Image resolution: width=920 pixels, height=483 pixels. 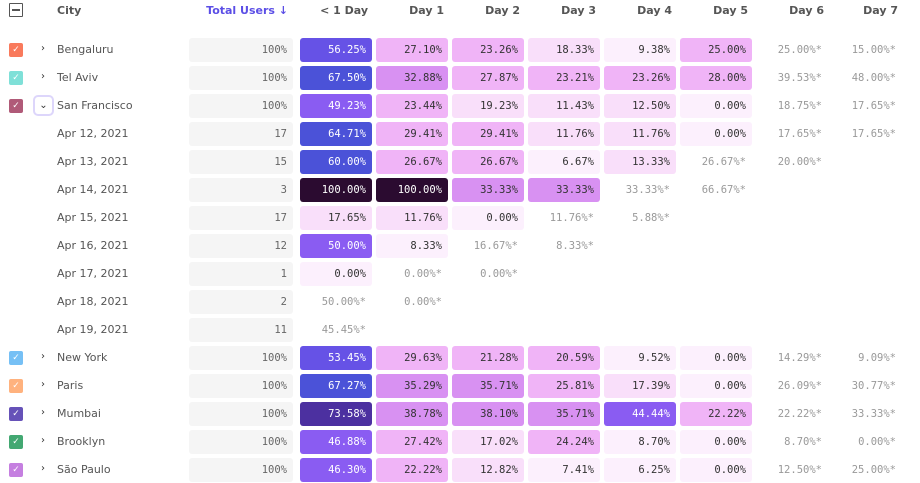 I want to click on retention-cell: 53.45%, so click(x=336, y=358).